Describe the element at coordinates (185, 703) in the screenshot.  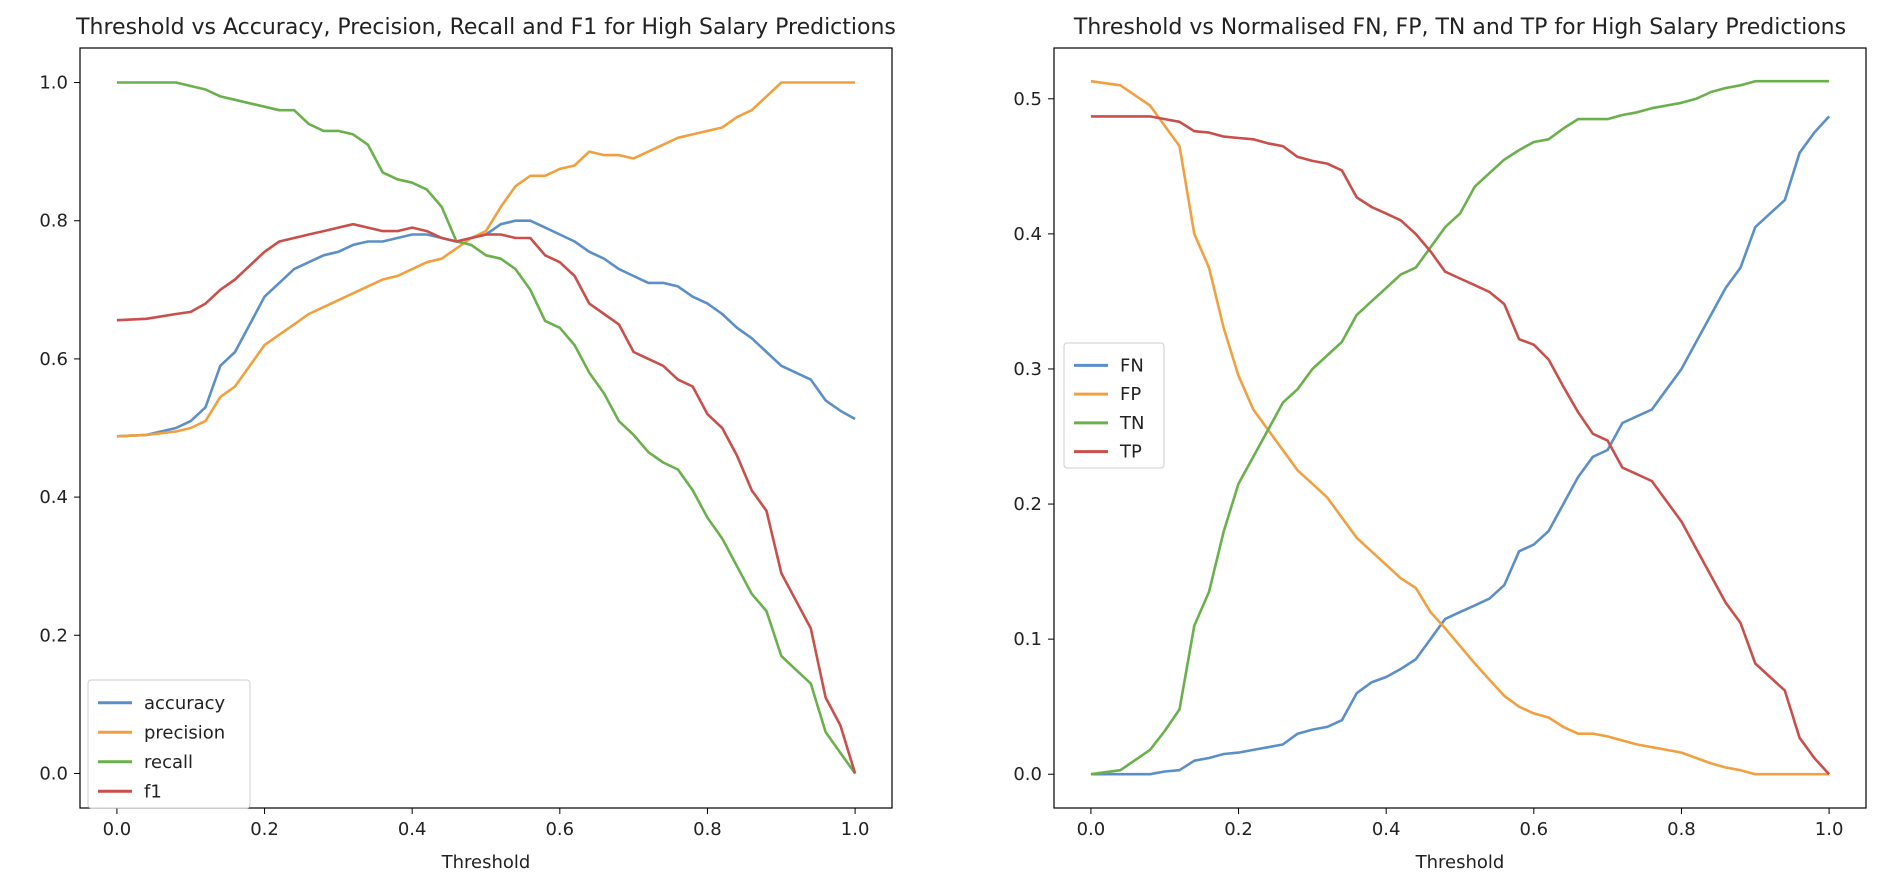
I see `legend-label: accuracy` at that location.